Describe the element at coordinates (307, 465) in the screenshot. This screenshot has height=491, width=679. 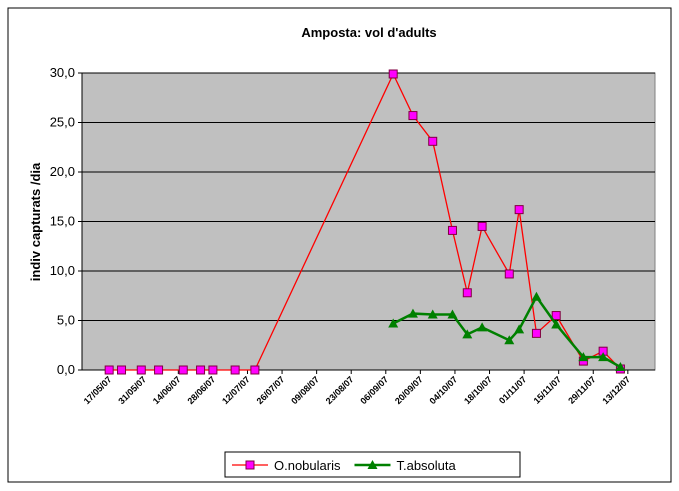
I see `legend-label: O.nobularis` at that location.